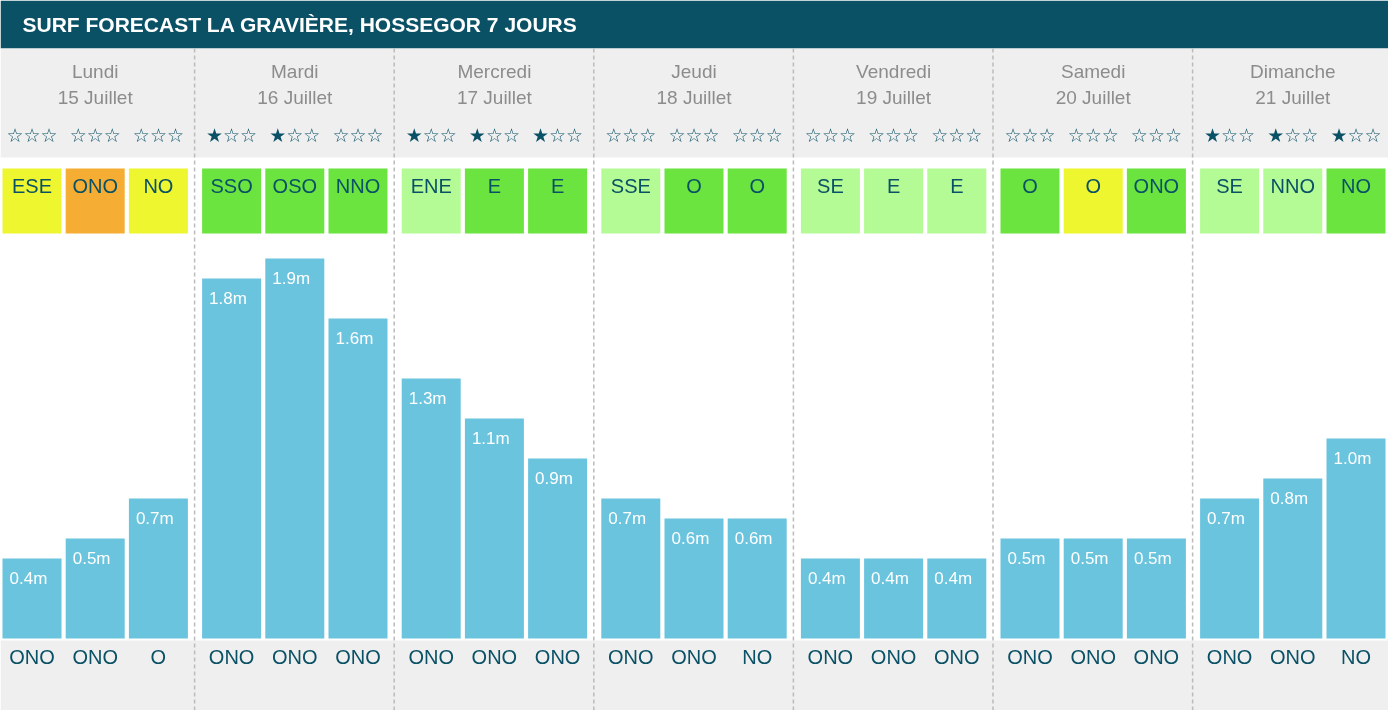  What do you see at coordinates (1352, 458) in the screenshot?
I see `data-label: 1.0m` at bounding box center [1352, 458].